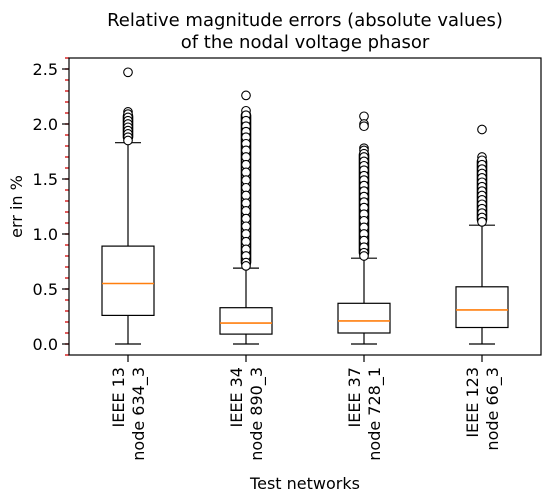 This screenshot has height=497, width=550. Describe the element at coordinates (139, 414) in the screenshot. I see `x-tick-label-line2: node 634_3` at that location.